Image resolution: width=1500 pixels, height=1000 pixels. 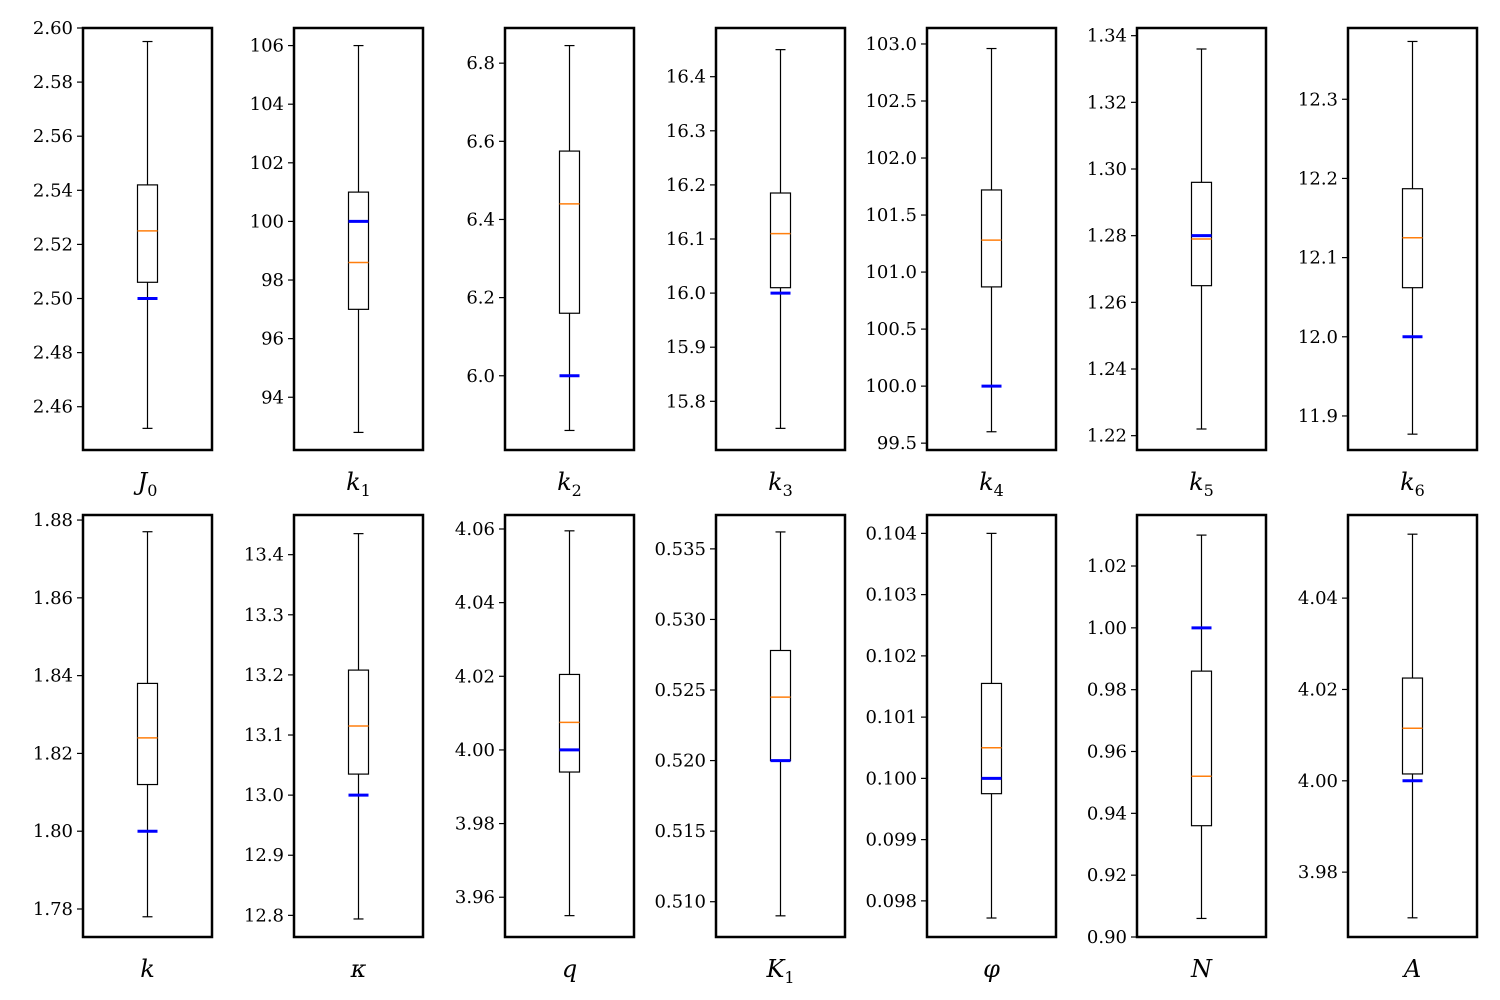 What do you see at coordinates (1107, 369) in the screenshot?
I see `y-tick-label: 1.24` at bounding box center [1107, 369].